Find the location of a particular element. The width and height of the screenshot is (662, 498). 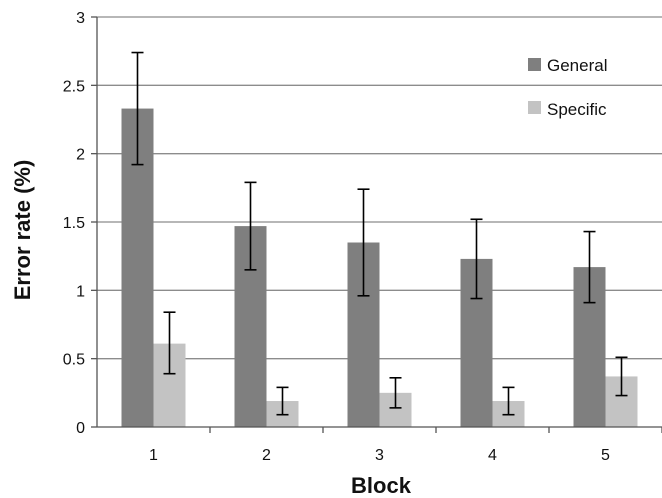

y-tick-label-5: 2.5 is located at coordinates (74, 86).